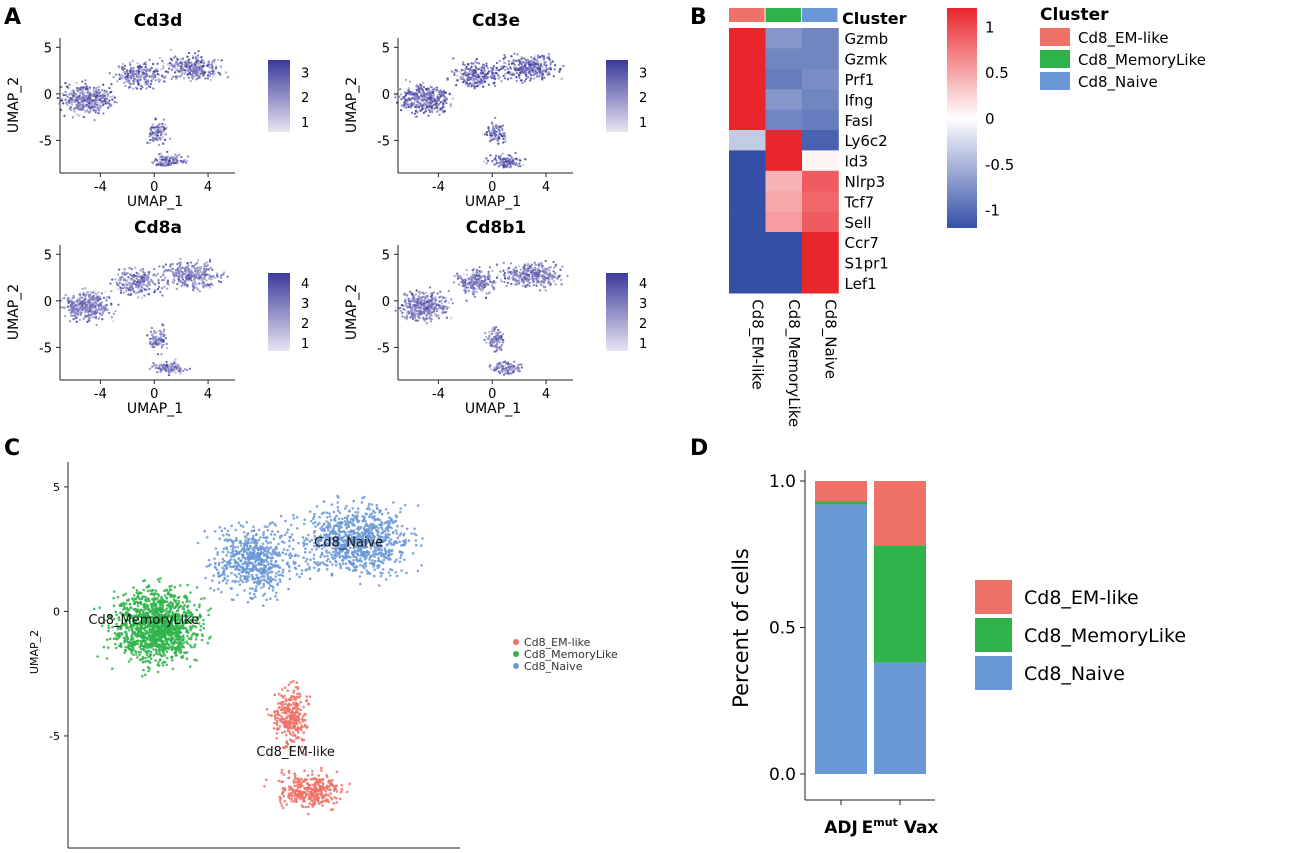 This screenshot has width=1298, height=853. I want to click on x-tick-label: 0, so click(492, 394).